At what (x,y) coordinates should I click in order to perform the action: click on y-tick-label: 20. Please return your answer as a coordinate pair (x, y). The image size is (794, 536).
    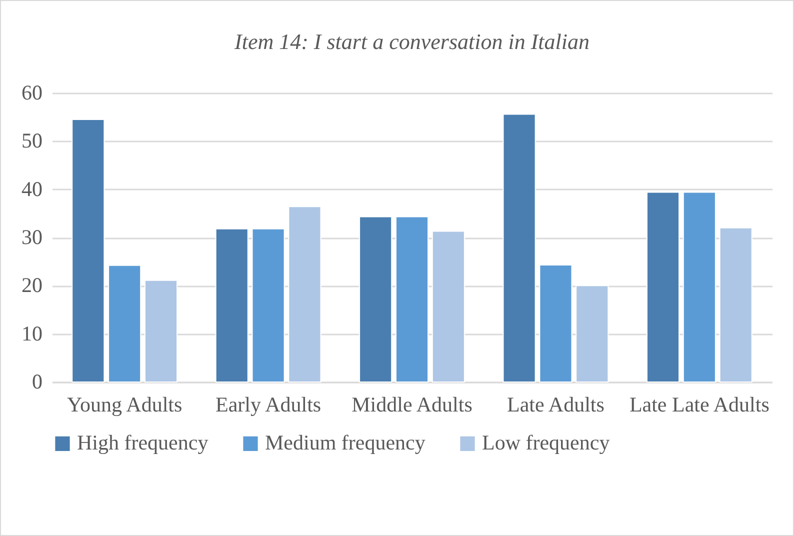
    Looking at the image, I should click on (32, 285).